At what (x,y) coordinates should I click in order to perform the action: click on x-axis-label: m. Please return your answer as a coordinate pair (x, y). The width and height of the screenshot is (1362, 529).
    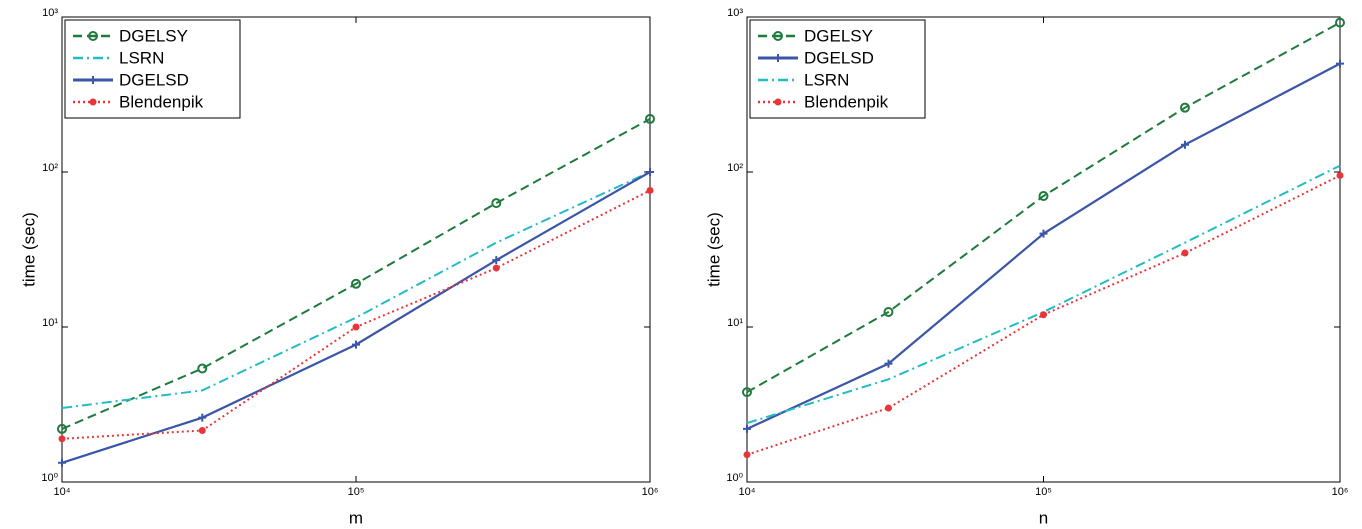
    Looking at the image, I should click on (356, 517).